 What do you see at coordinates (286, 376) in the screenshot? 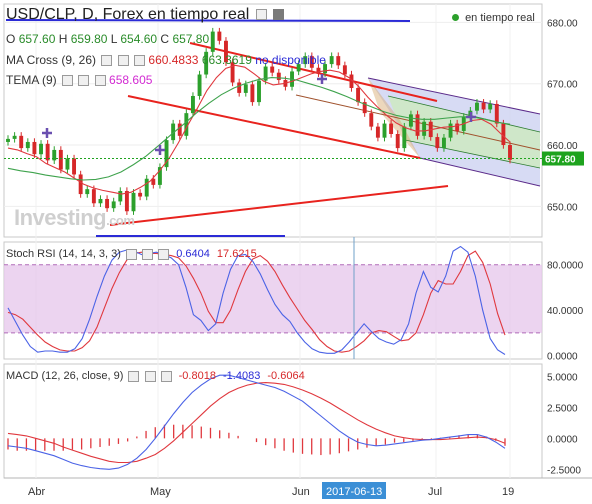
I see `macd-hist-value: -0.6064` at bounding box center [286, 376].